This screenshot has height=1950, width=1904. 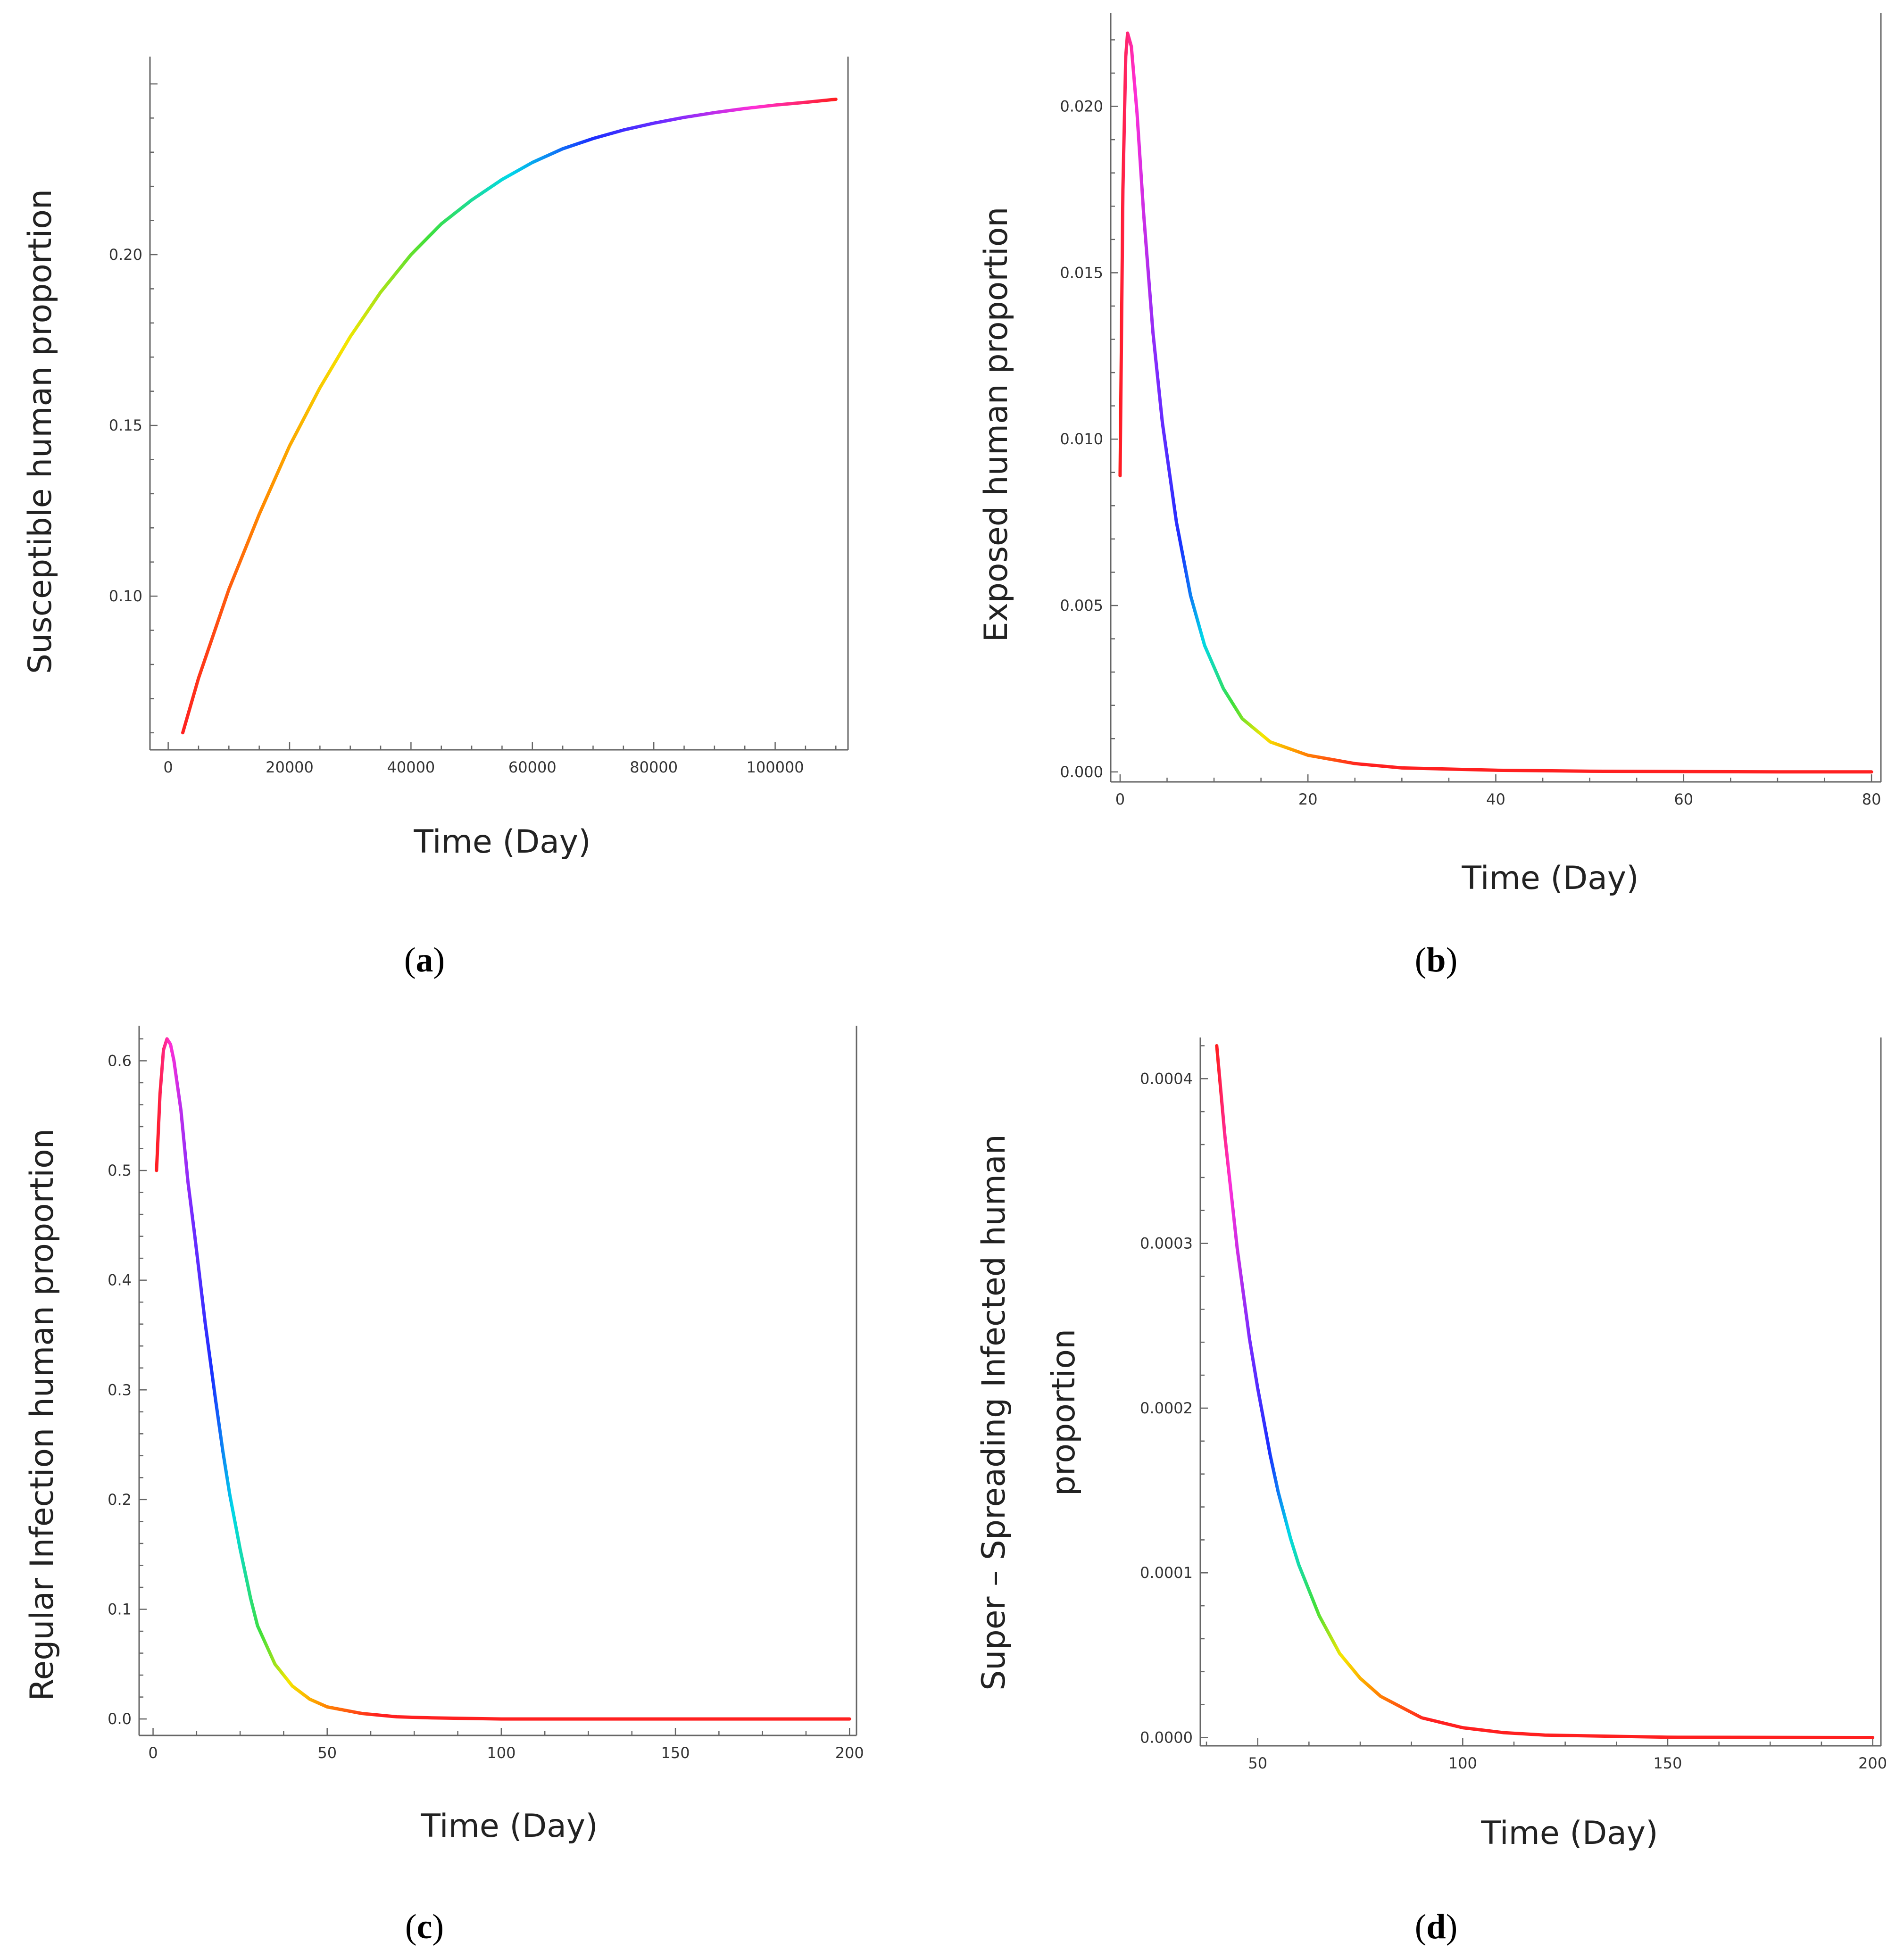 I want to click on panel-a-x-tick-label: 0, so click(x=168, y=767).